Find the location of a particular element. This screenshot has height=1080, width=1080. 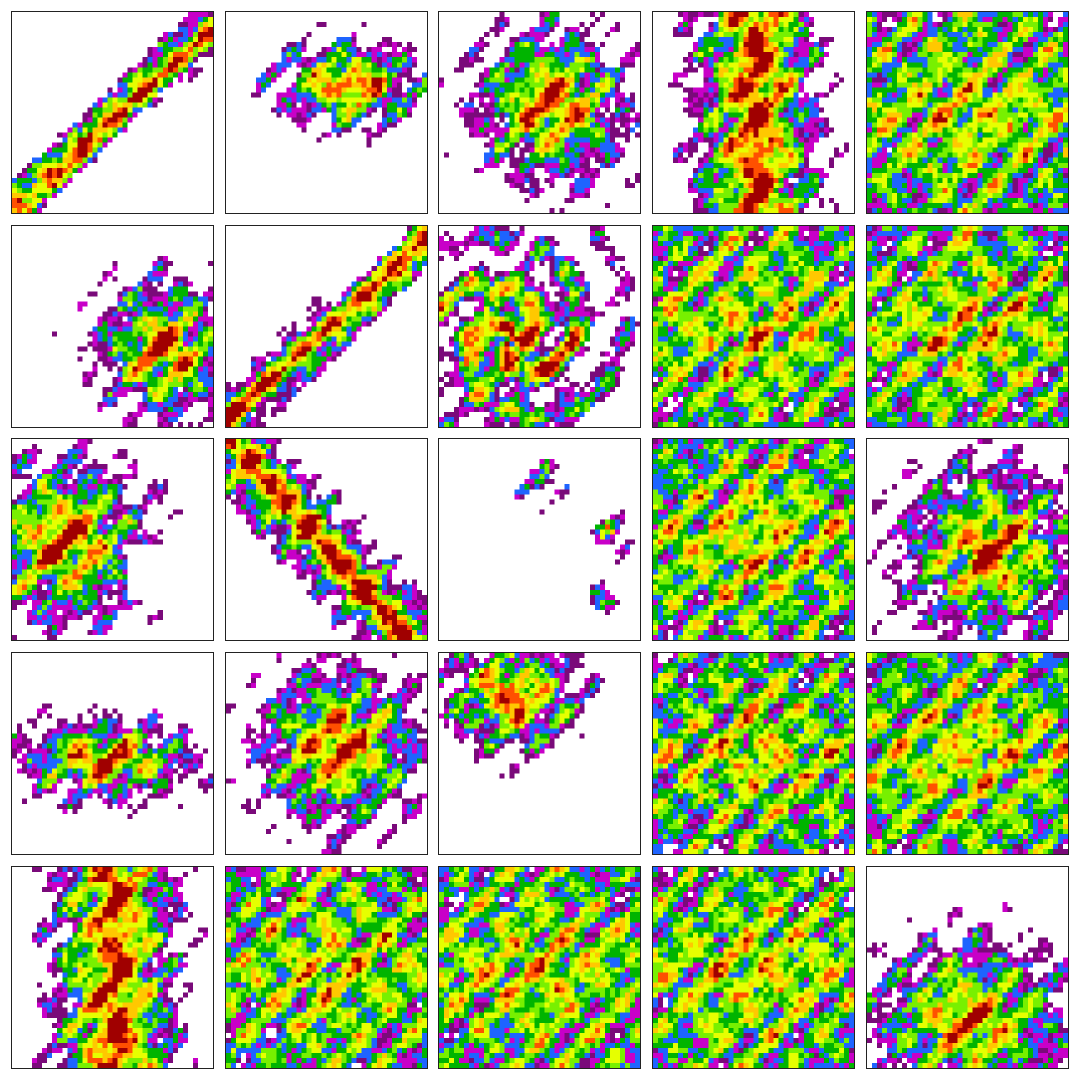

precipitation-tile-r1c5 is located at coordinates (967, 112).